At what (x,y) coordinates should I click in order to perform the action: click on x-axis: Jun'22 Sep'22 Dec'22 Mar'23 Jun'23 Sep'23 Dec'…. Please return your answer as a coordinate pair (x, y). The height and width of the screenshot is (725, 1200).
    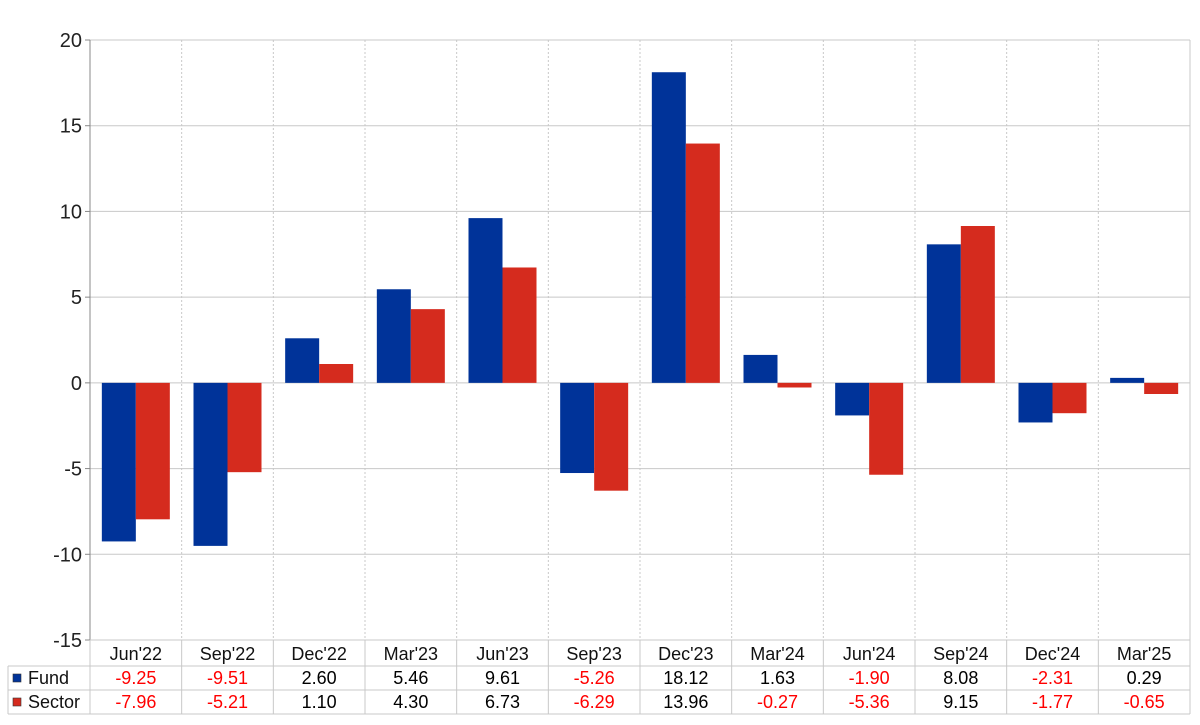
    Looking at the image, I should click on (641, 654).